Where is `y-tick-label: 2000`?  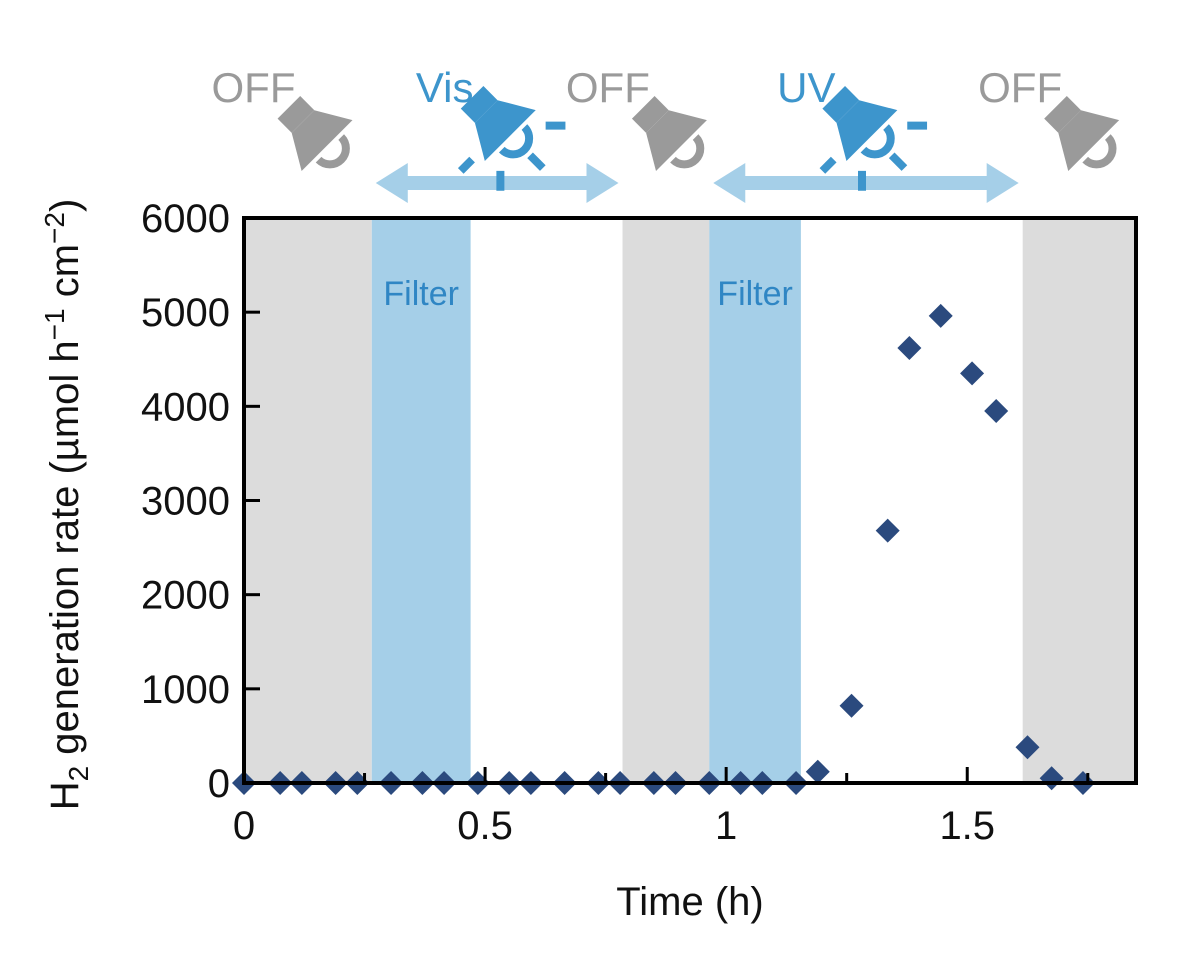
y-tick-label: 2000 is located at coordinates (185, 596).